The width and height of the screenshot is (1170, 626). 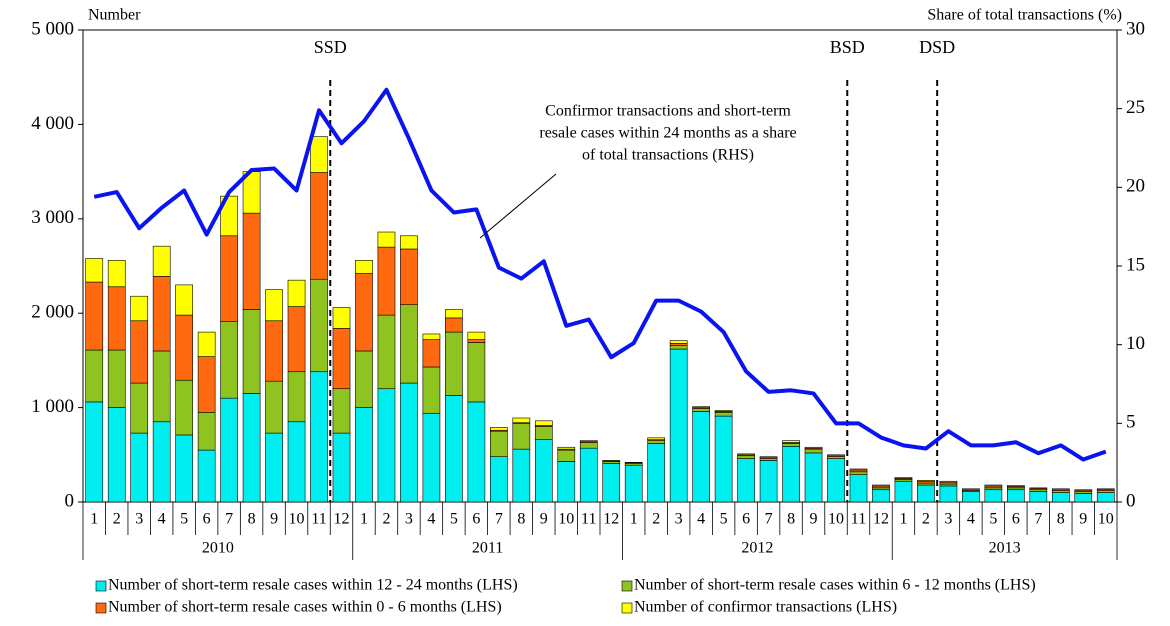 What do you see at coordinates (487, 548) in the screenshot?
I see `year-label: 2011` at bounding box center [487, 548].